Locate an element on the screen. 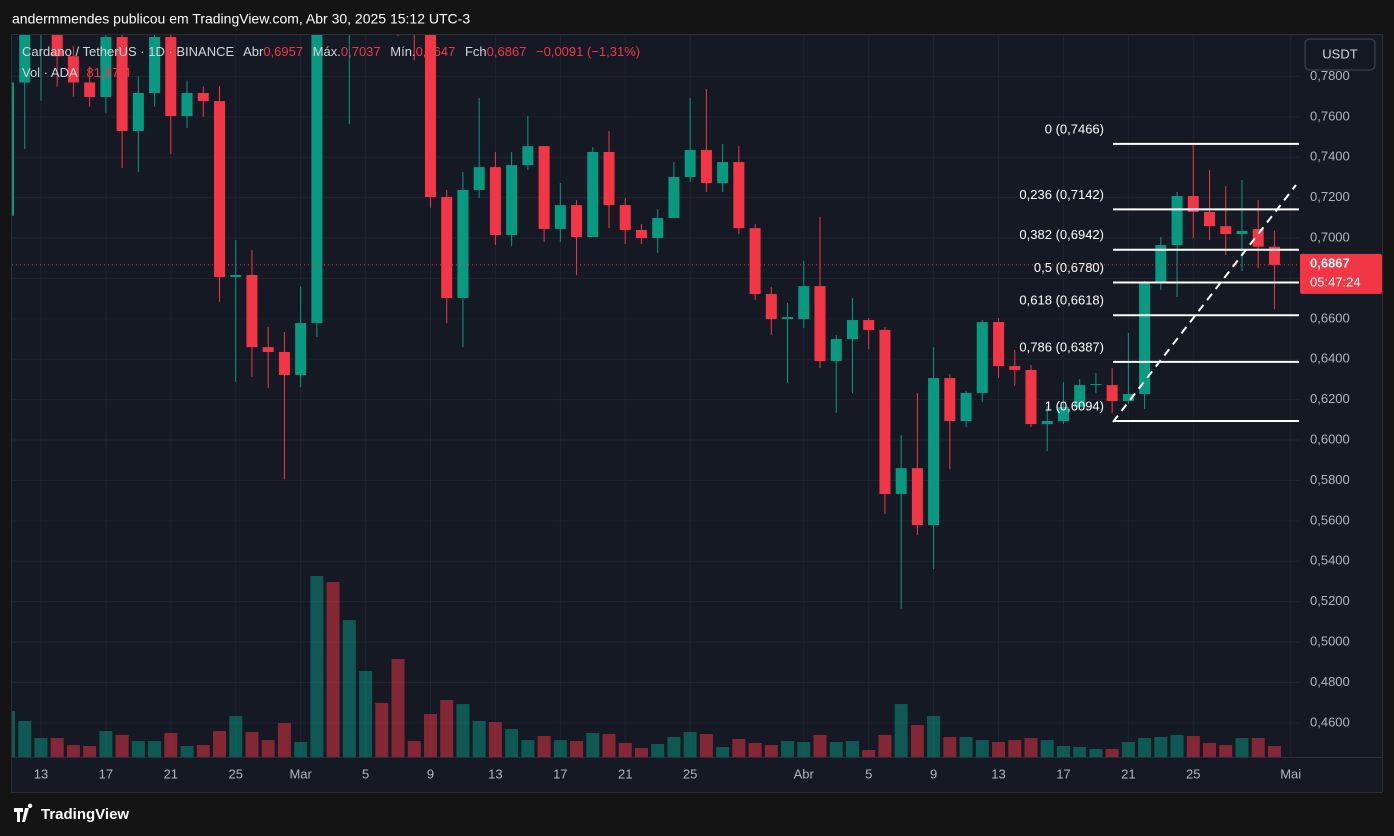 This screenshot has height=836, width=1394. x-tick-label: 13 is located at coordinates (998, 773).